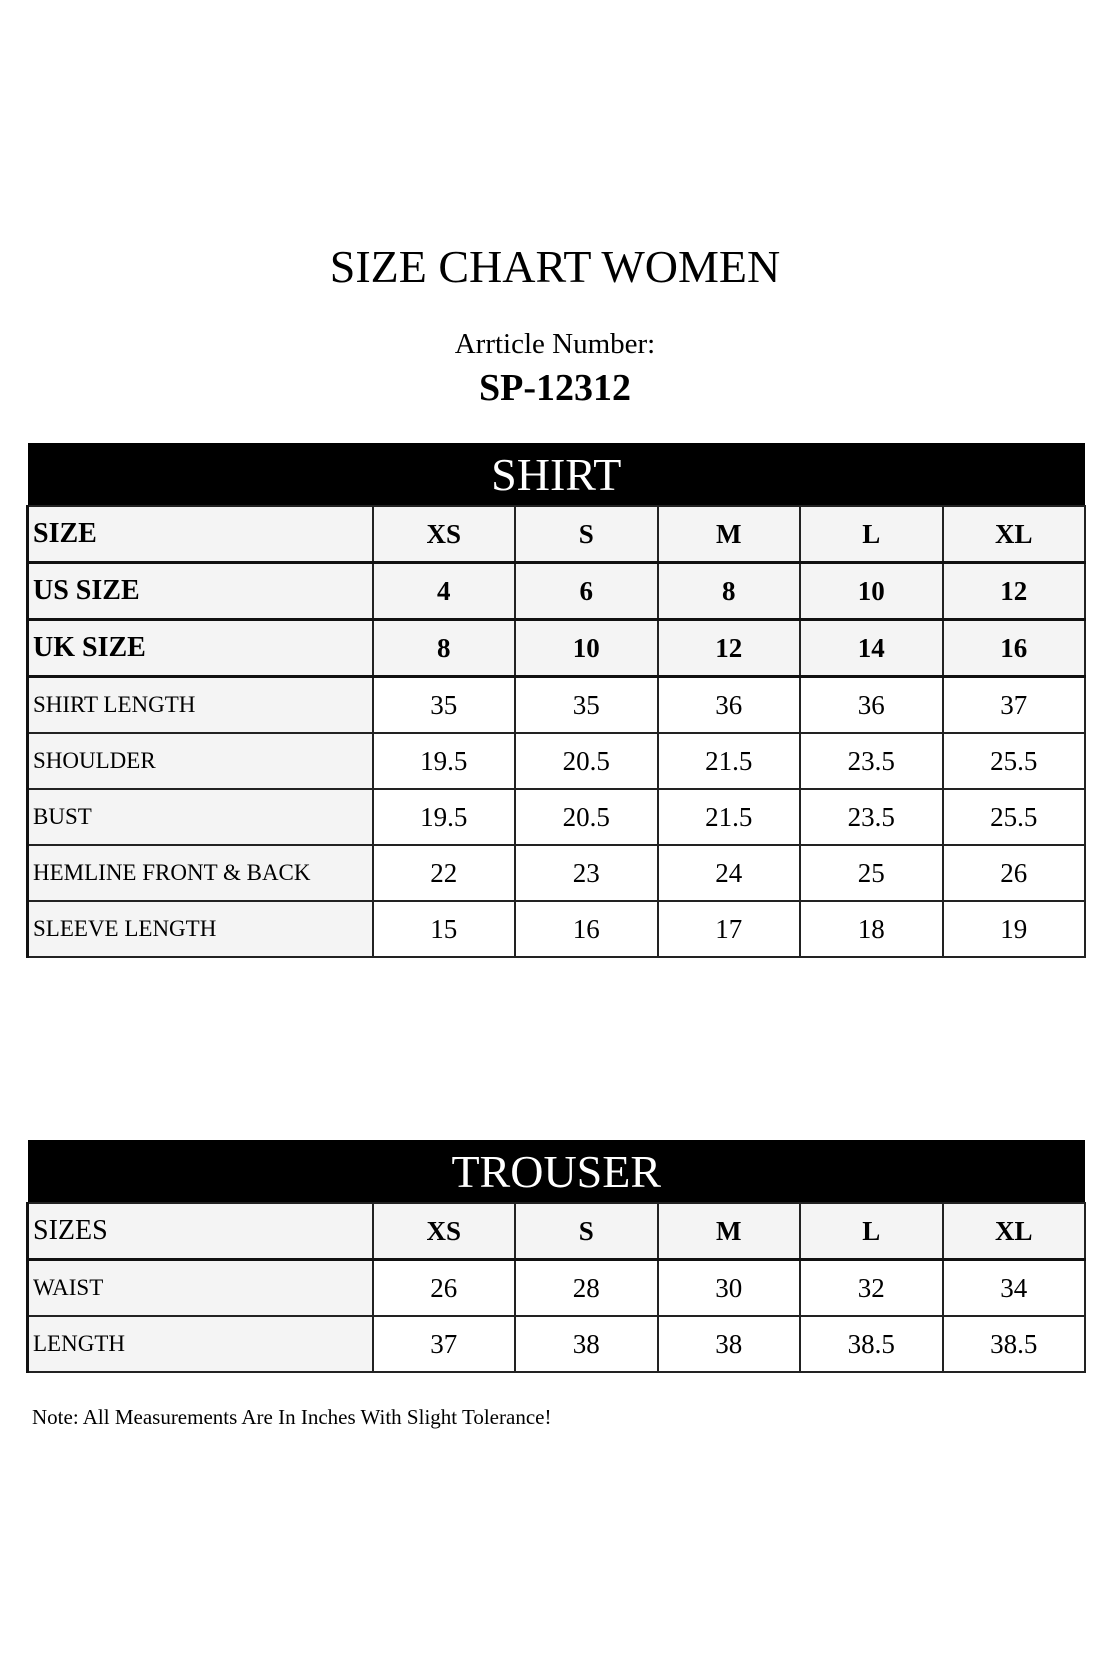 The image size is (1110, 1665). I want to click on table-row: SIZES XS S M L XL, so click(556, 1231).